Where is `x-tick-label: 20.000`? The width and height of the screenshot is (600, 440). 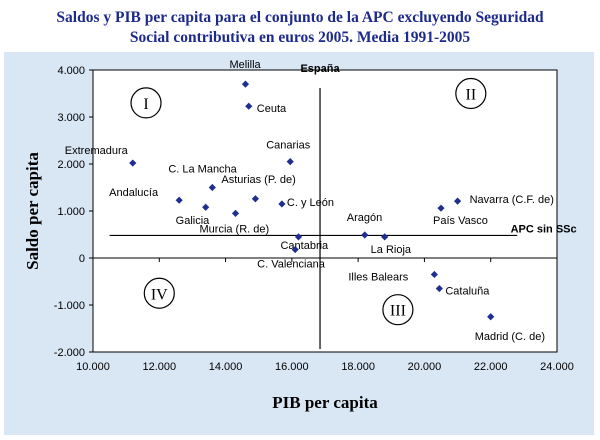 x-tick-label: 20.000 is located at coordinates (425, 367).